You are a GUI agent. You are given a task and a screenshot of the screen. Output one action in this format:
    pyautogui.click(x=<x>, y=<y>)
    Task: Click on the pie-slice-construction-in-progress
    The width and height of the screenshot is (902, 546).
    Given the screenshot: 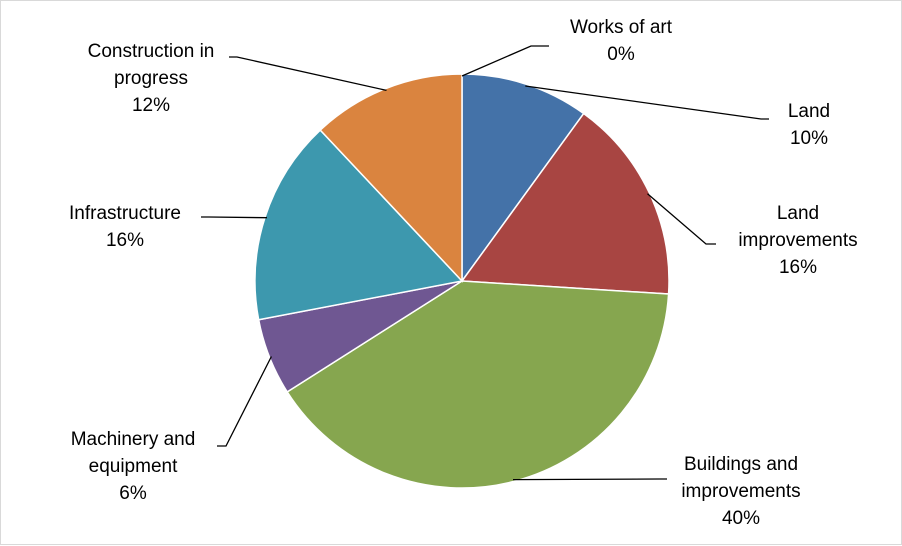 What is the action you would take?
    pyautogui.click(x=391, y=178)
    